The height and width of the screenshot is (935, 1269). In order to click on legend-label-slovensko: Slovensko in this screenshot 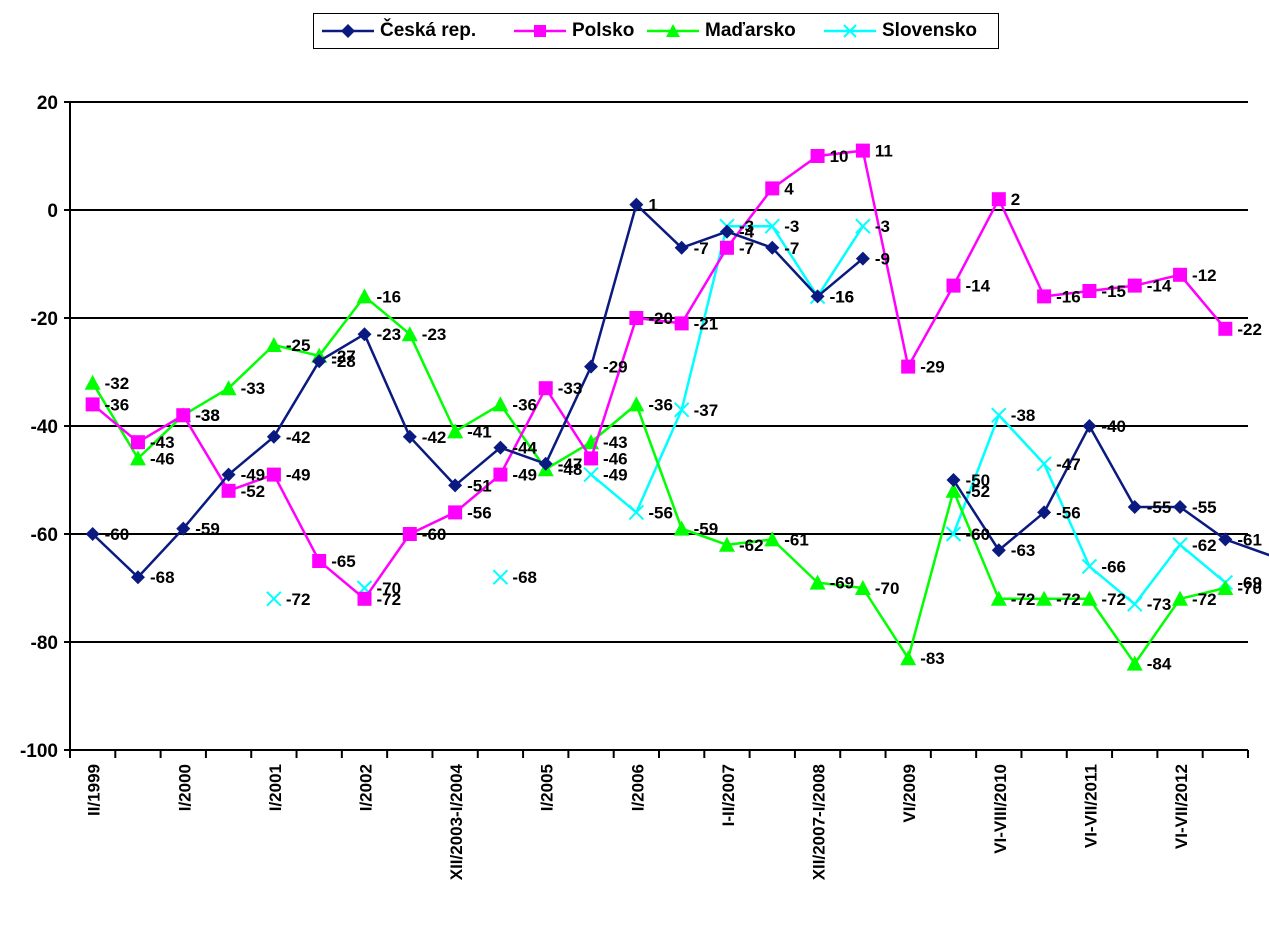, I will do `click(930, 30)`.